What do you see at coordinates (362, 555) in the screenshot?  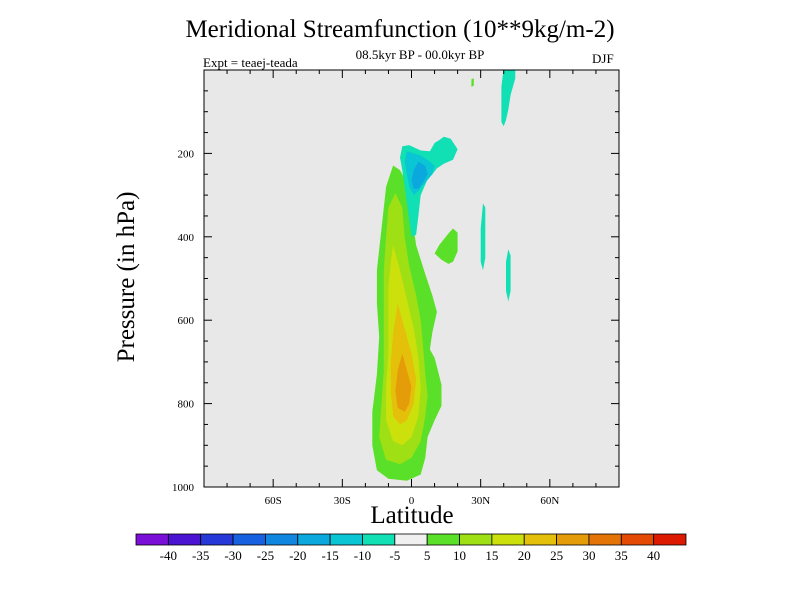 I see `colorbar-label: -10` at bounding box center [362, 555].